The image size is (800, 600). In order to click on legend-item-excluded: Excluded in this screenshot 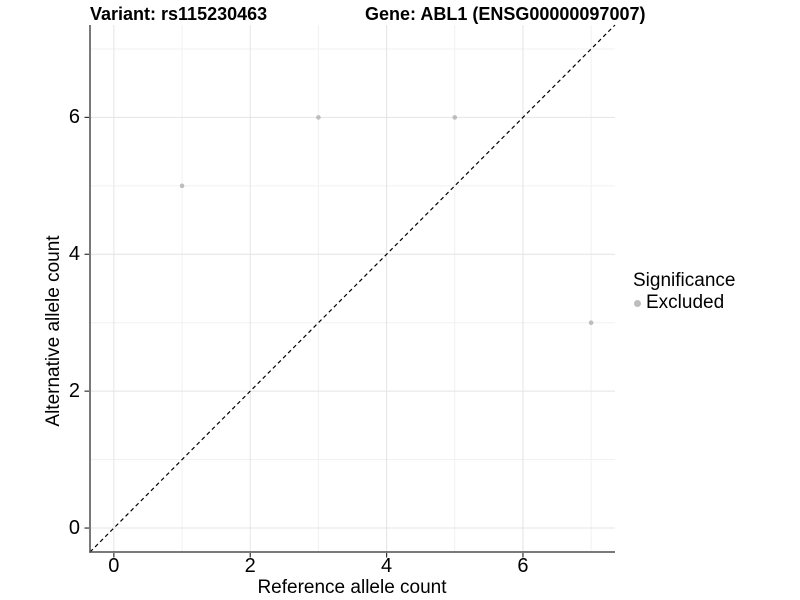, I will do `click(684, 303)`.